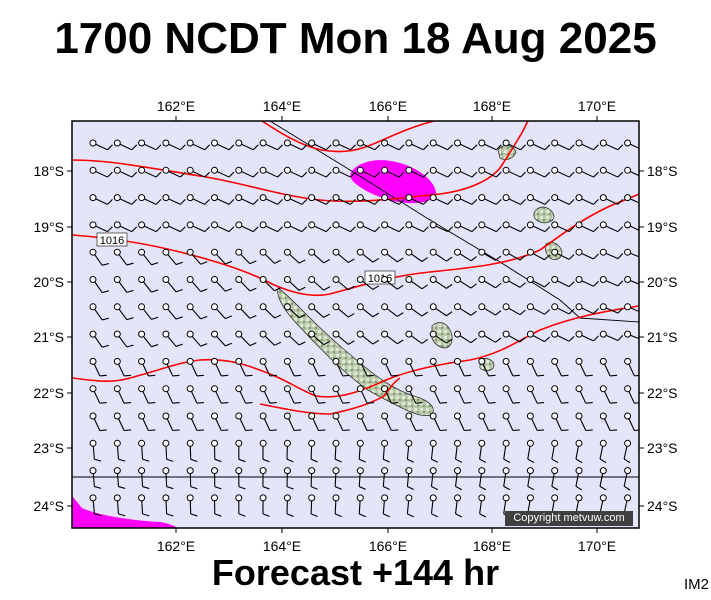 Image resolution: width=711 pixels, height=600 pixels. I want to click on land-ouvea, so click(442, 335).